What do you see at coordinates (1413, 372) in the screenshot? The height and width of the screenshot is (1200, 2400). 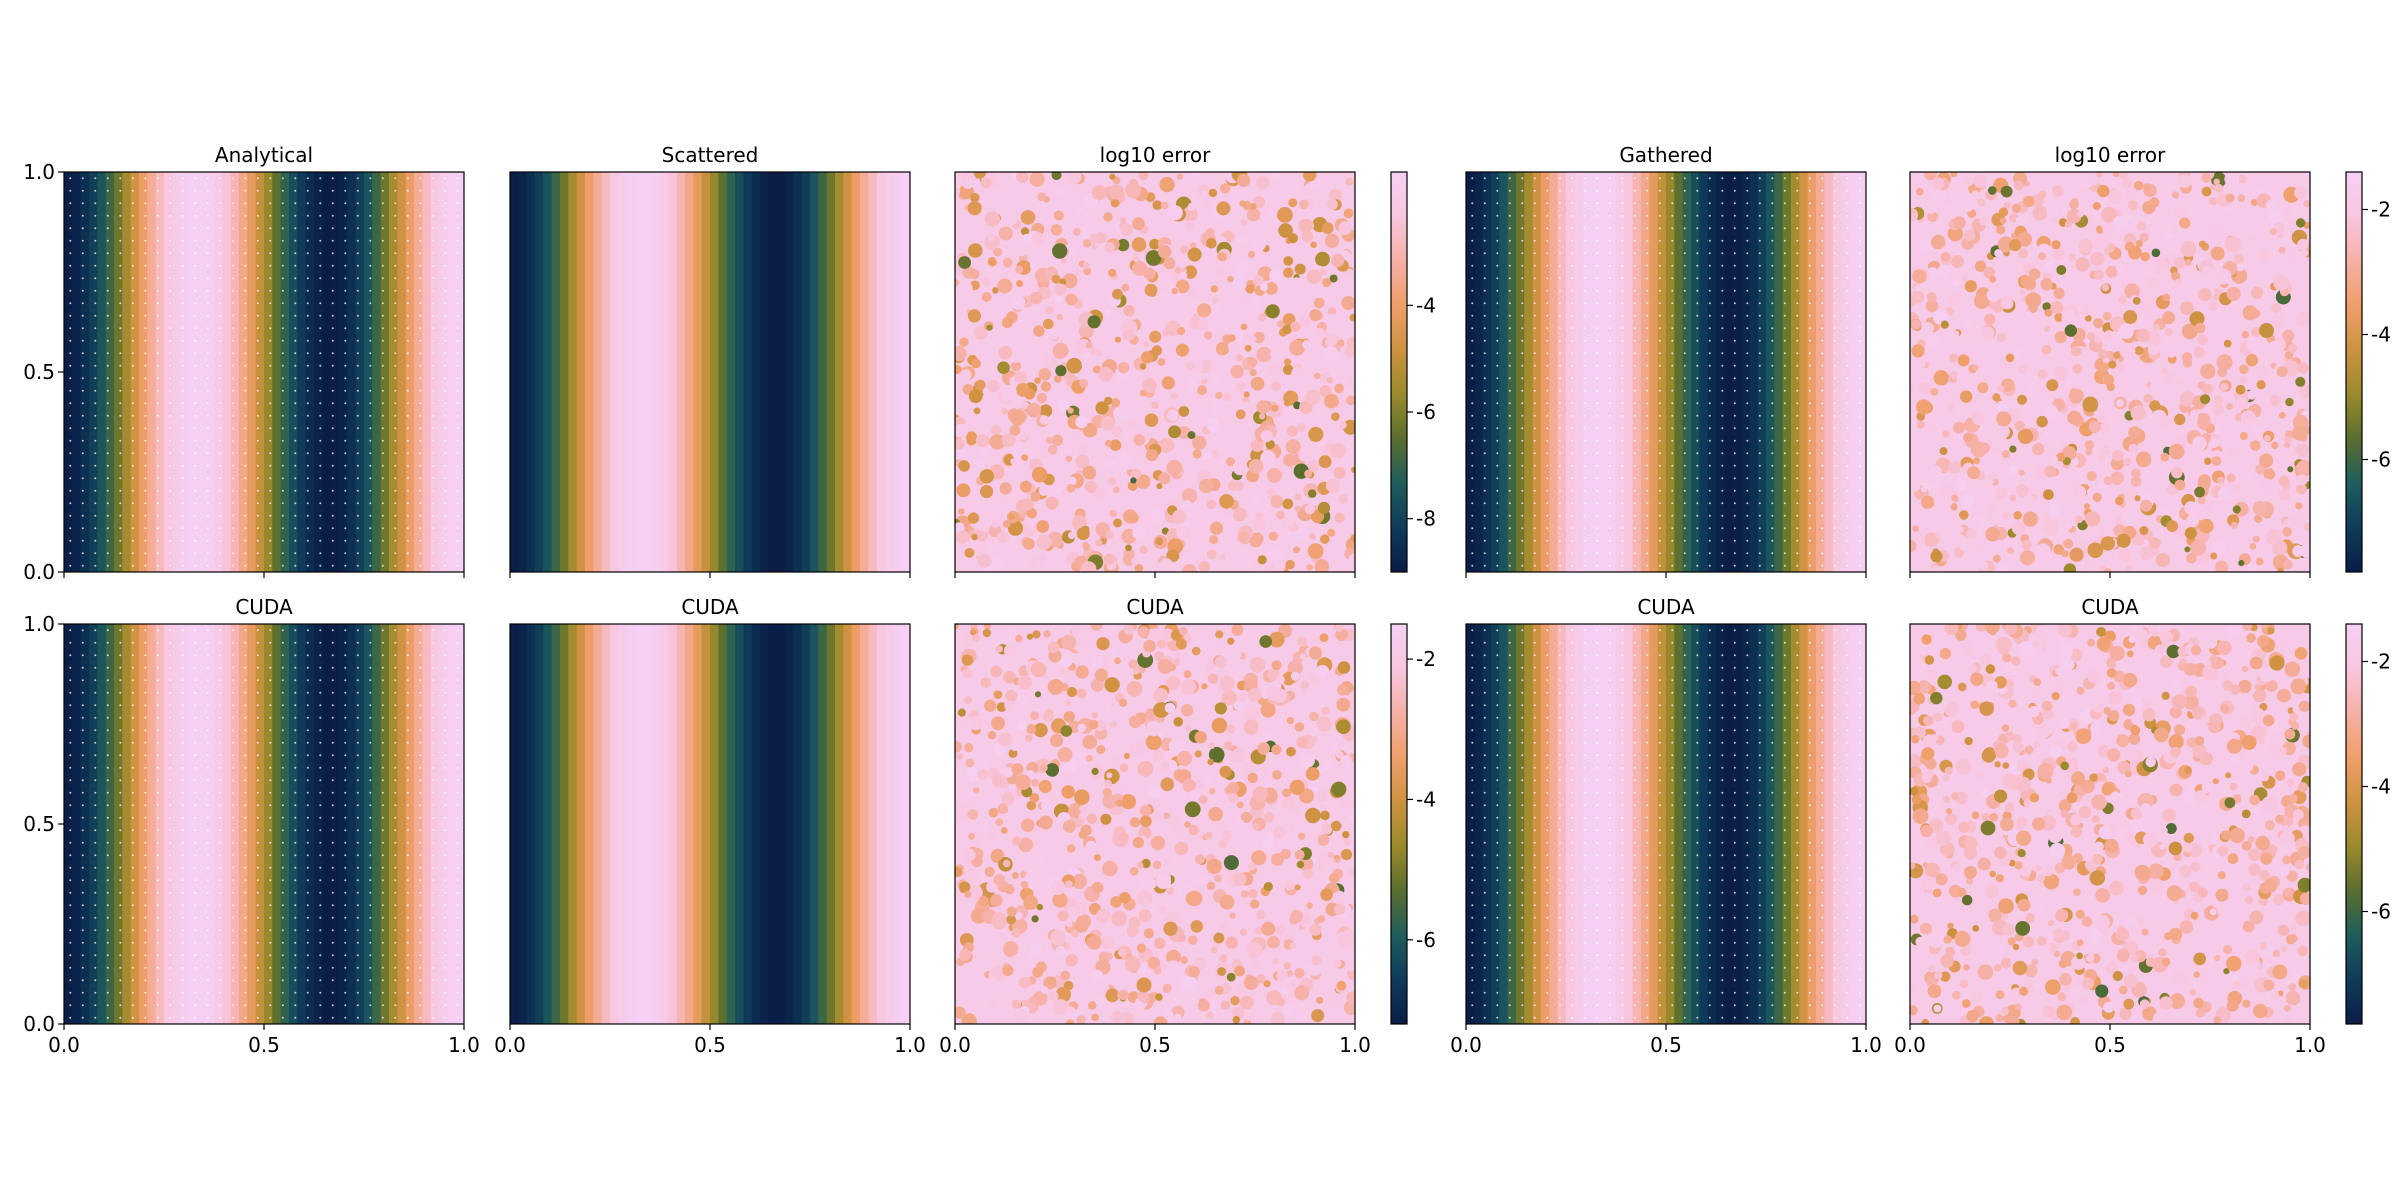 I see `colorbar: -4-6-8` at bounding box center [1413, 372].